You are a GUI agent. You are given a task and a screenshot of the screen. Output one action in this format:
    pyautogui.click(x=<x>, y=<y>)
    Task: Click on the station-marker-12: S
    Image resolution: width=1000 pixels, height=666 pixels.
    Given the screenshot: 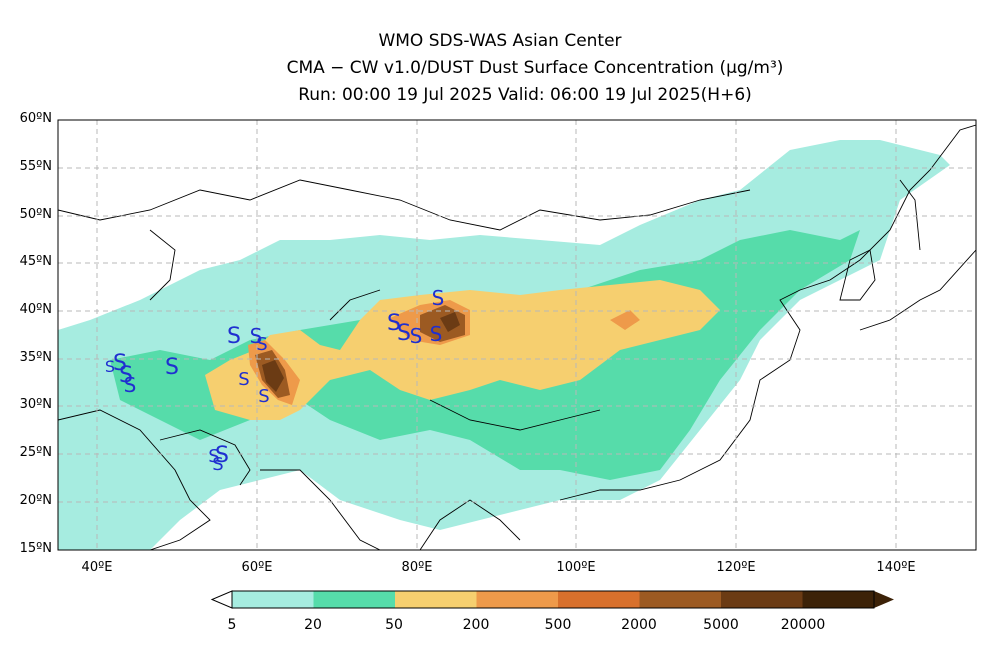 What is the action you would take?
    pyautogui.click(x=217, y=464)
    